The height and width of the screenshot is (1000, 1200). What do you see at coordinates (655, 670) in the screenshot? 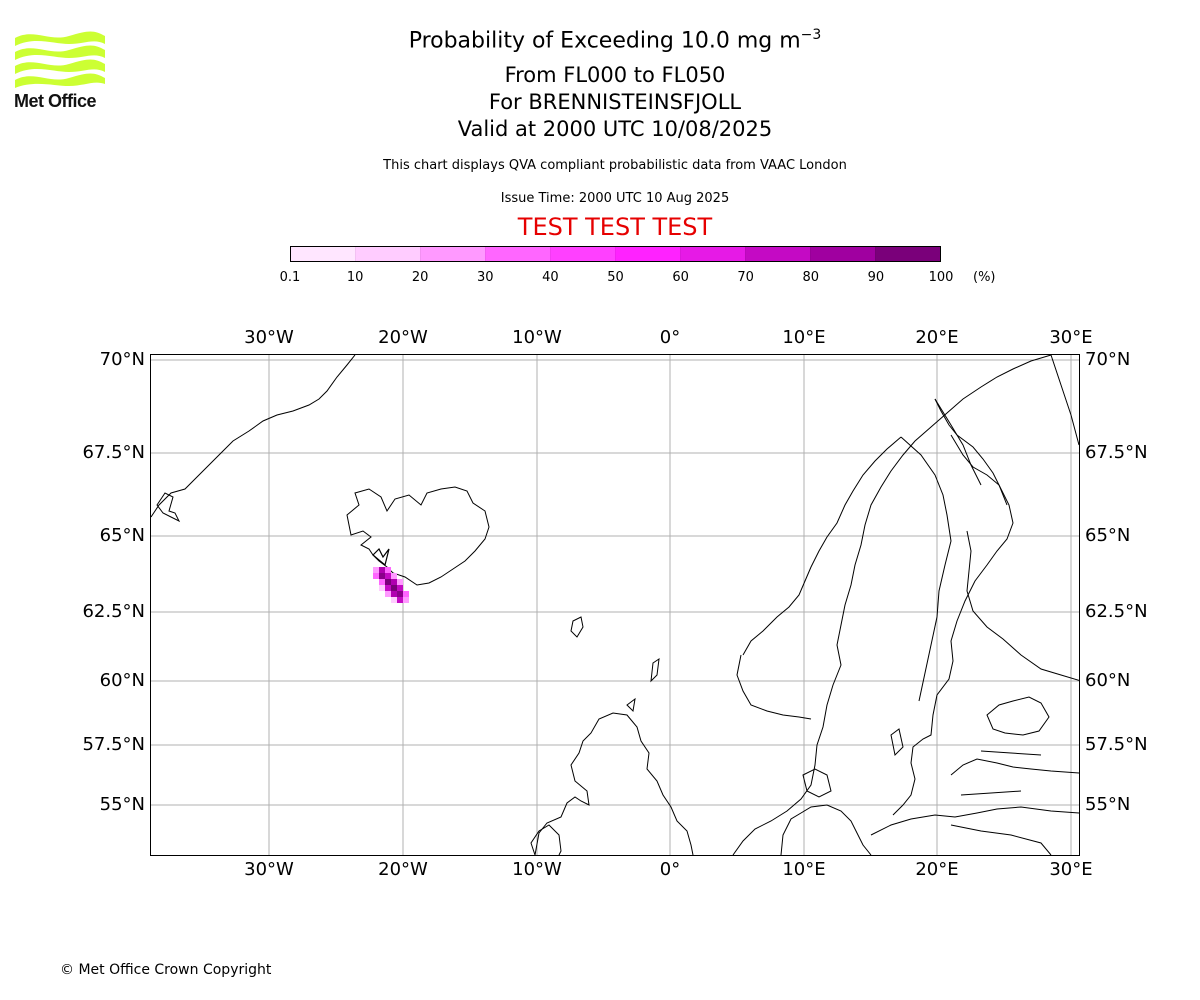
I see `coastline-shetland` at bounding box center [655, 670].